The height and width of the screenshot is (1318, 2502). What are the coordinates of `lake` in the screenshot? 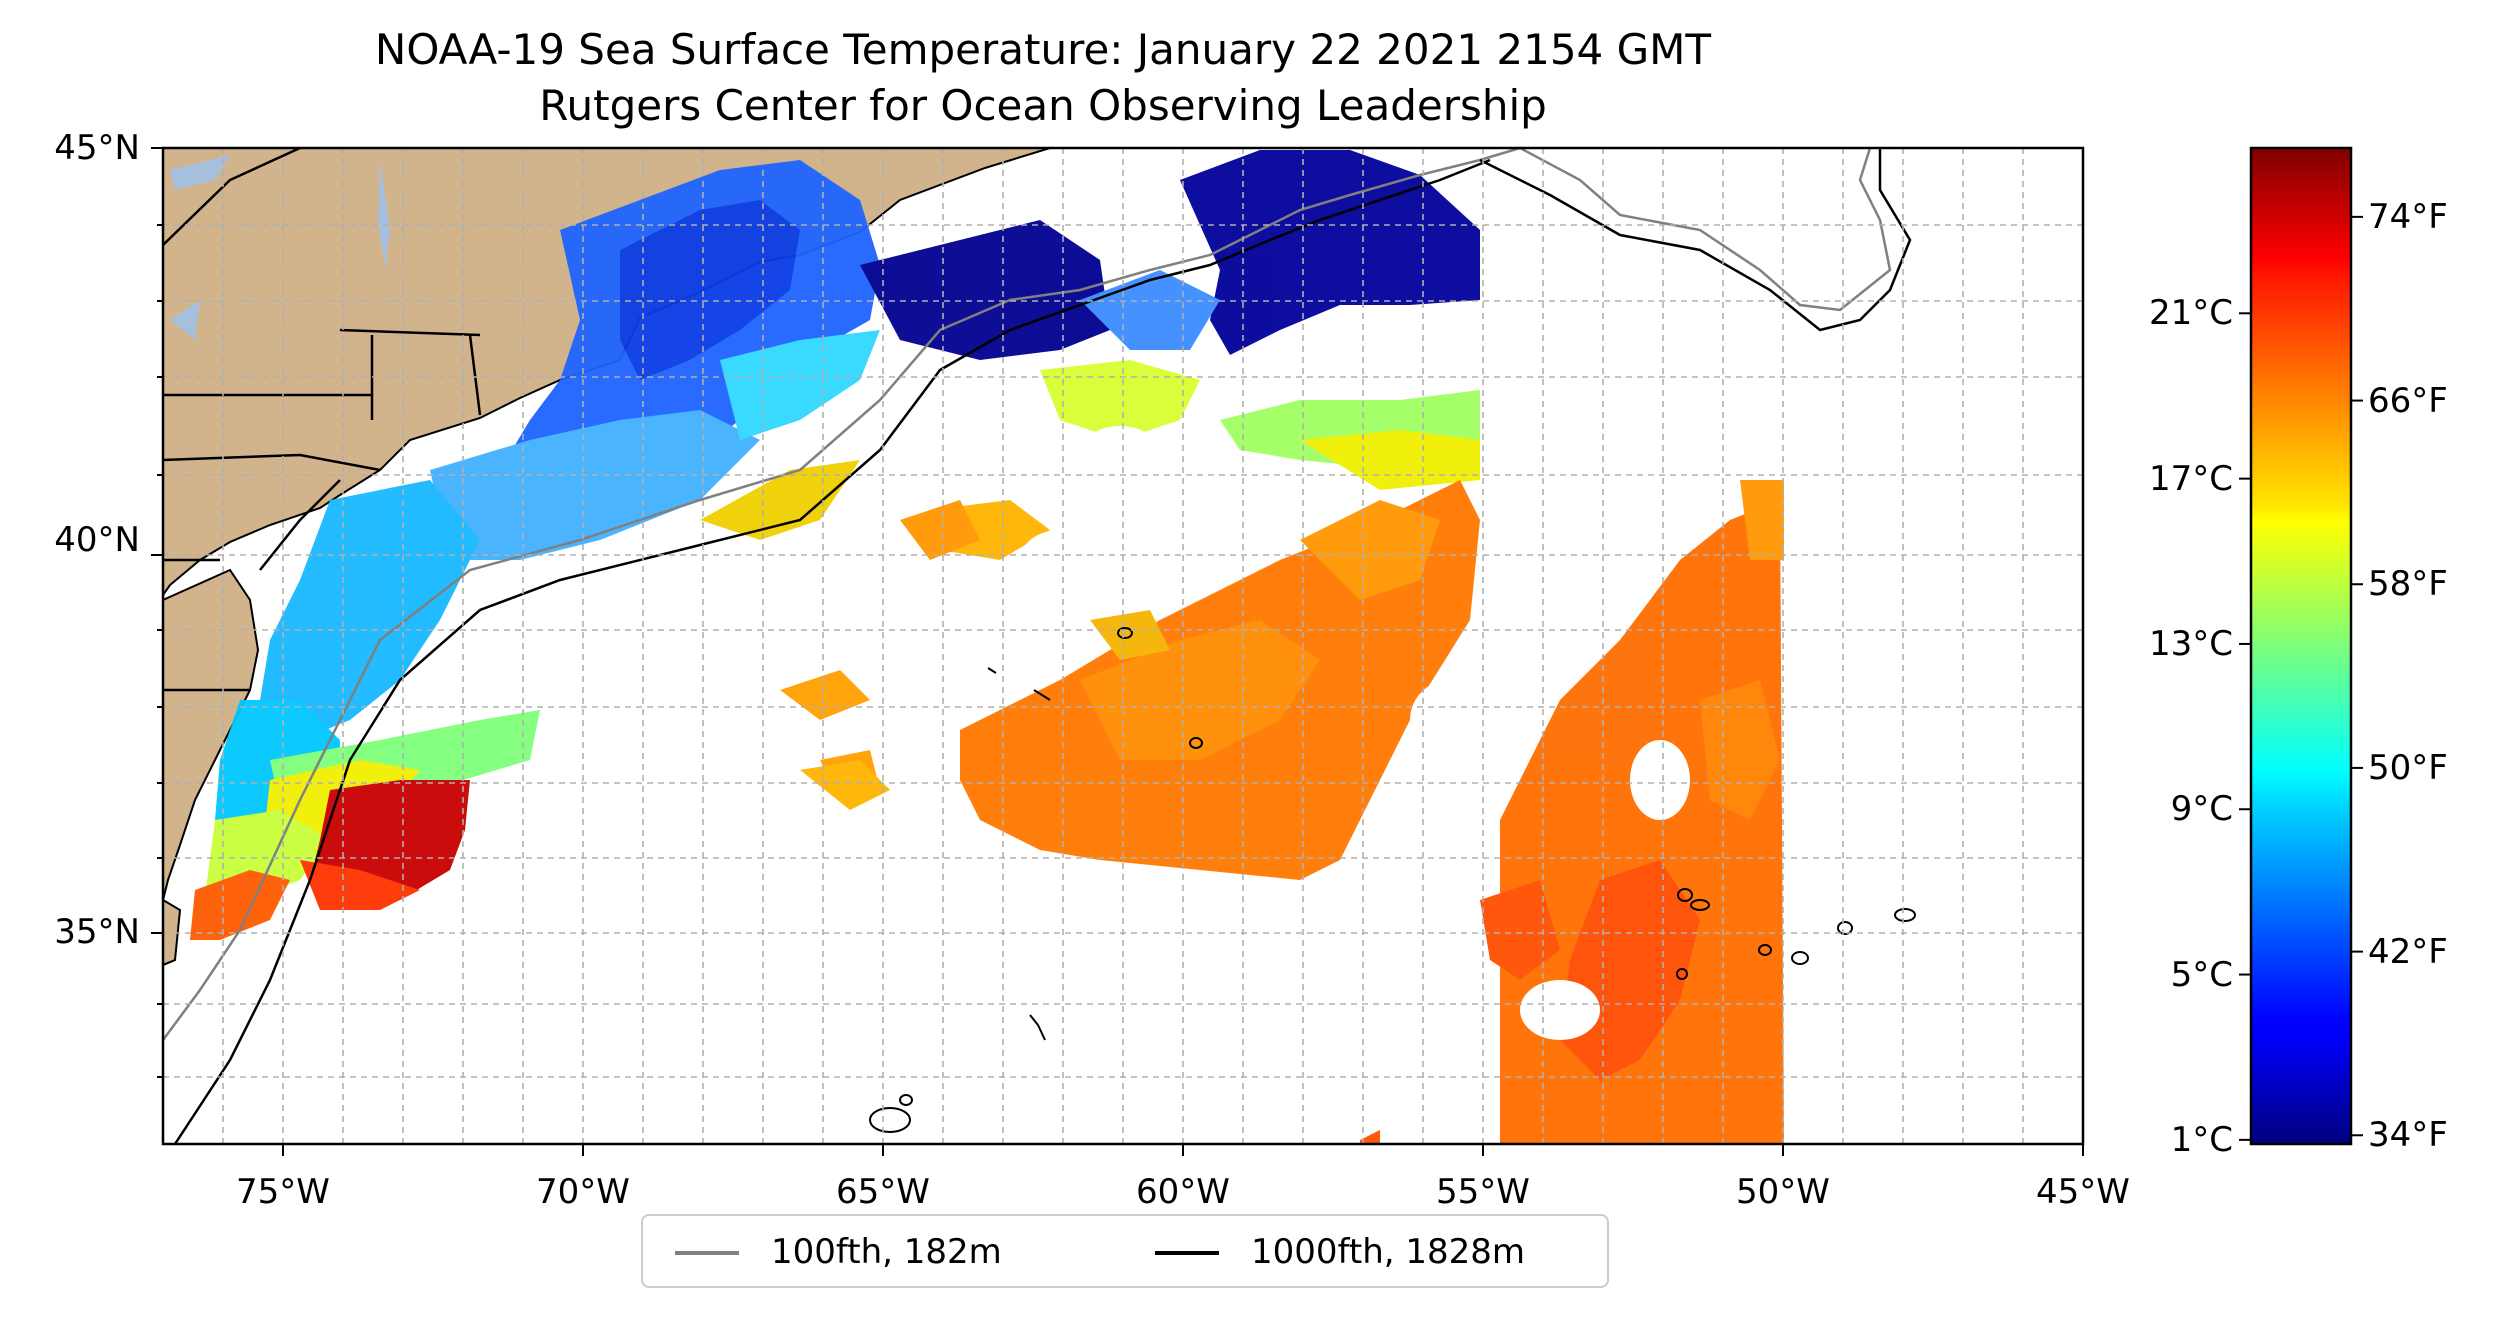 It's located at (280, 247).